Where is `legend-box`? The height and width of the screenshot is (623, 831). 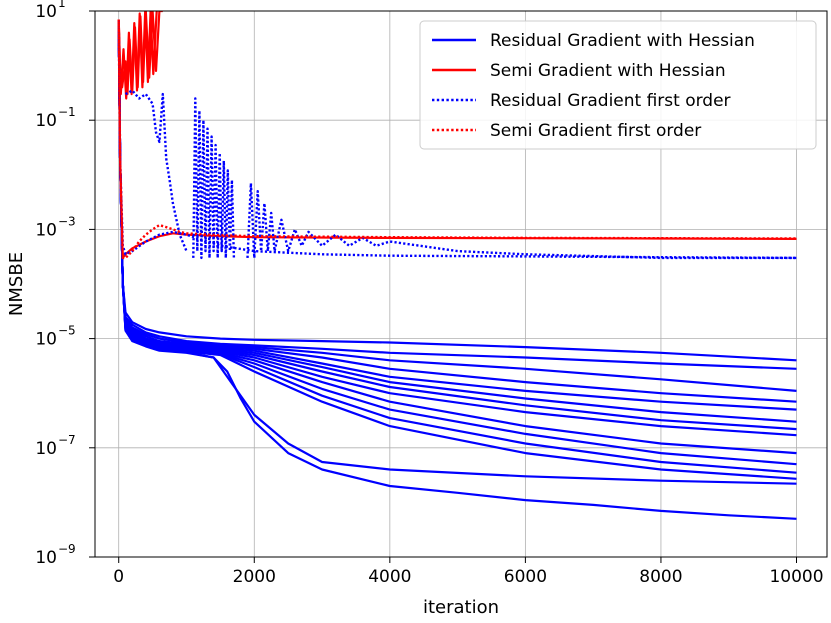
legend-box is located at coordinates (618, 85).